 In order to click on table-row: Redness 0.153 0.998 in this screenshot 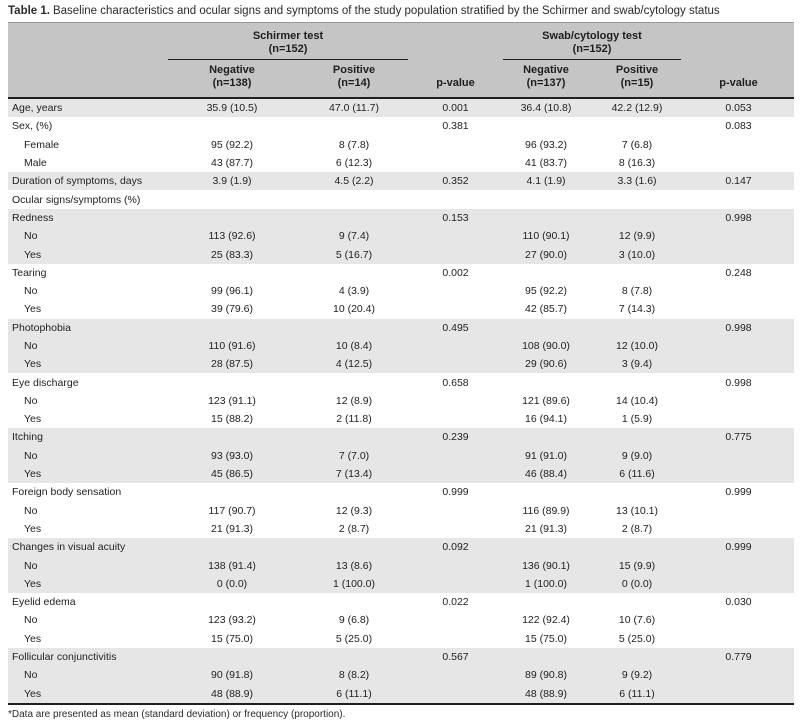, I will do `click(401, 218)`.